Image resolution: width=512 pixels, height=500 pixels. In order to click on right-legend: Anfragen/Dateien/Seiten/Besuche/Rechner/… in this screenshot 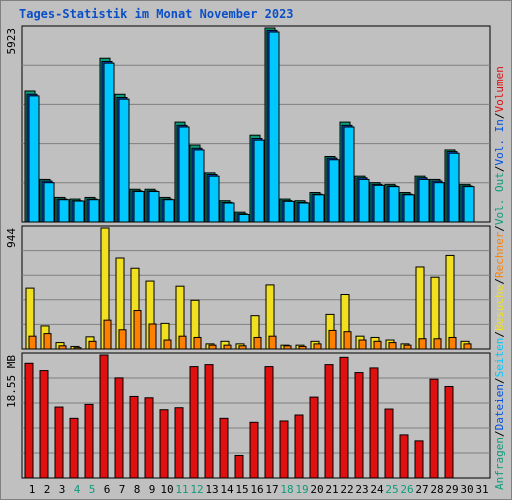, I will do `click(499, 278)`.